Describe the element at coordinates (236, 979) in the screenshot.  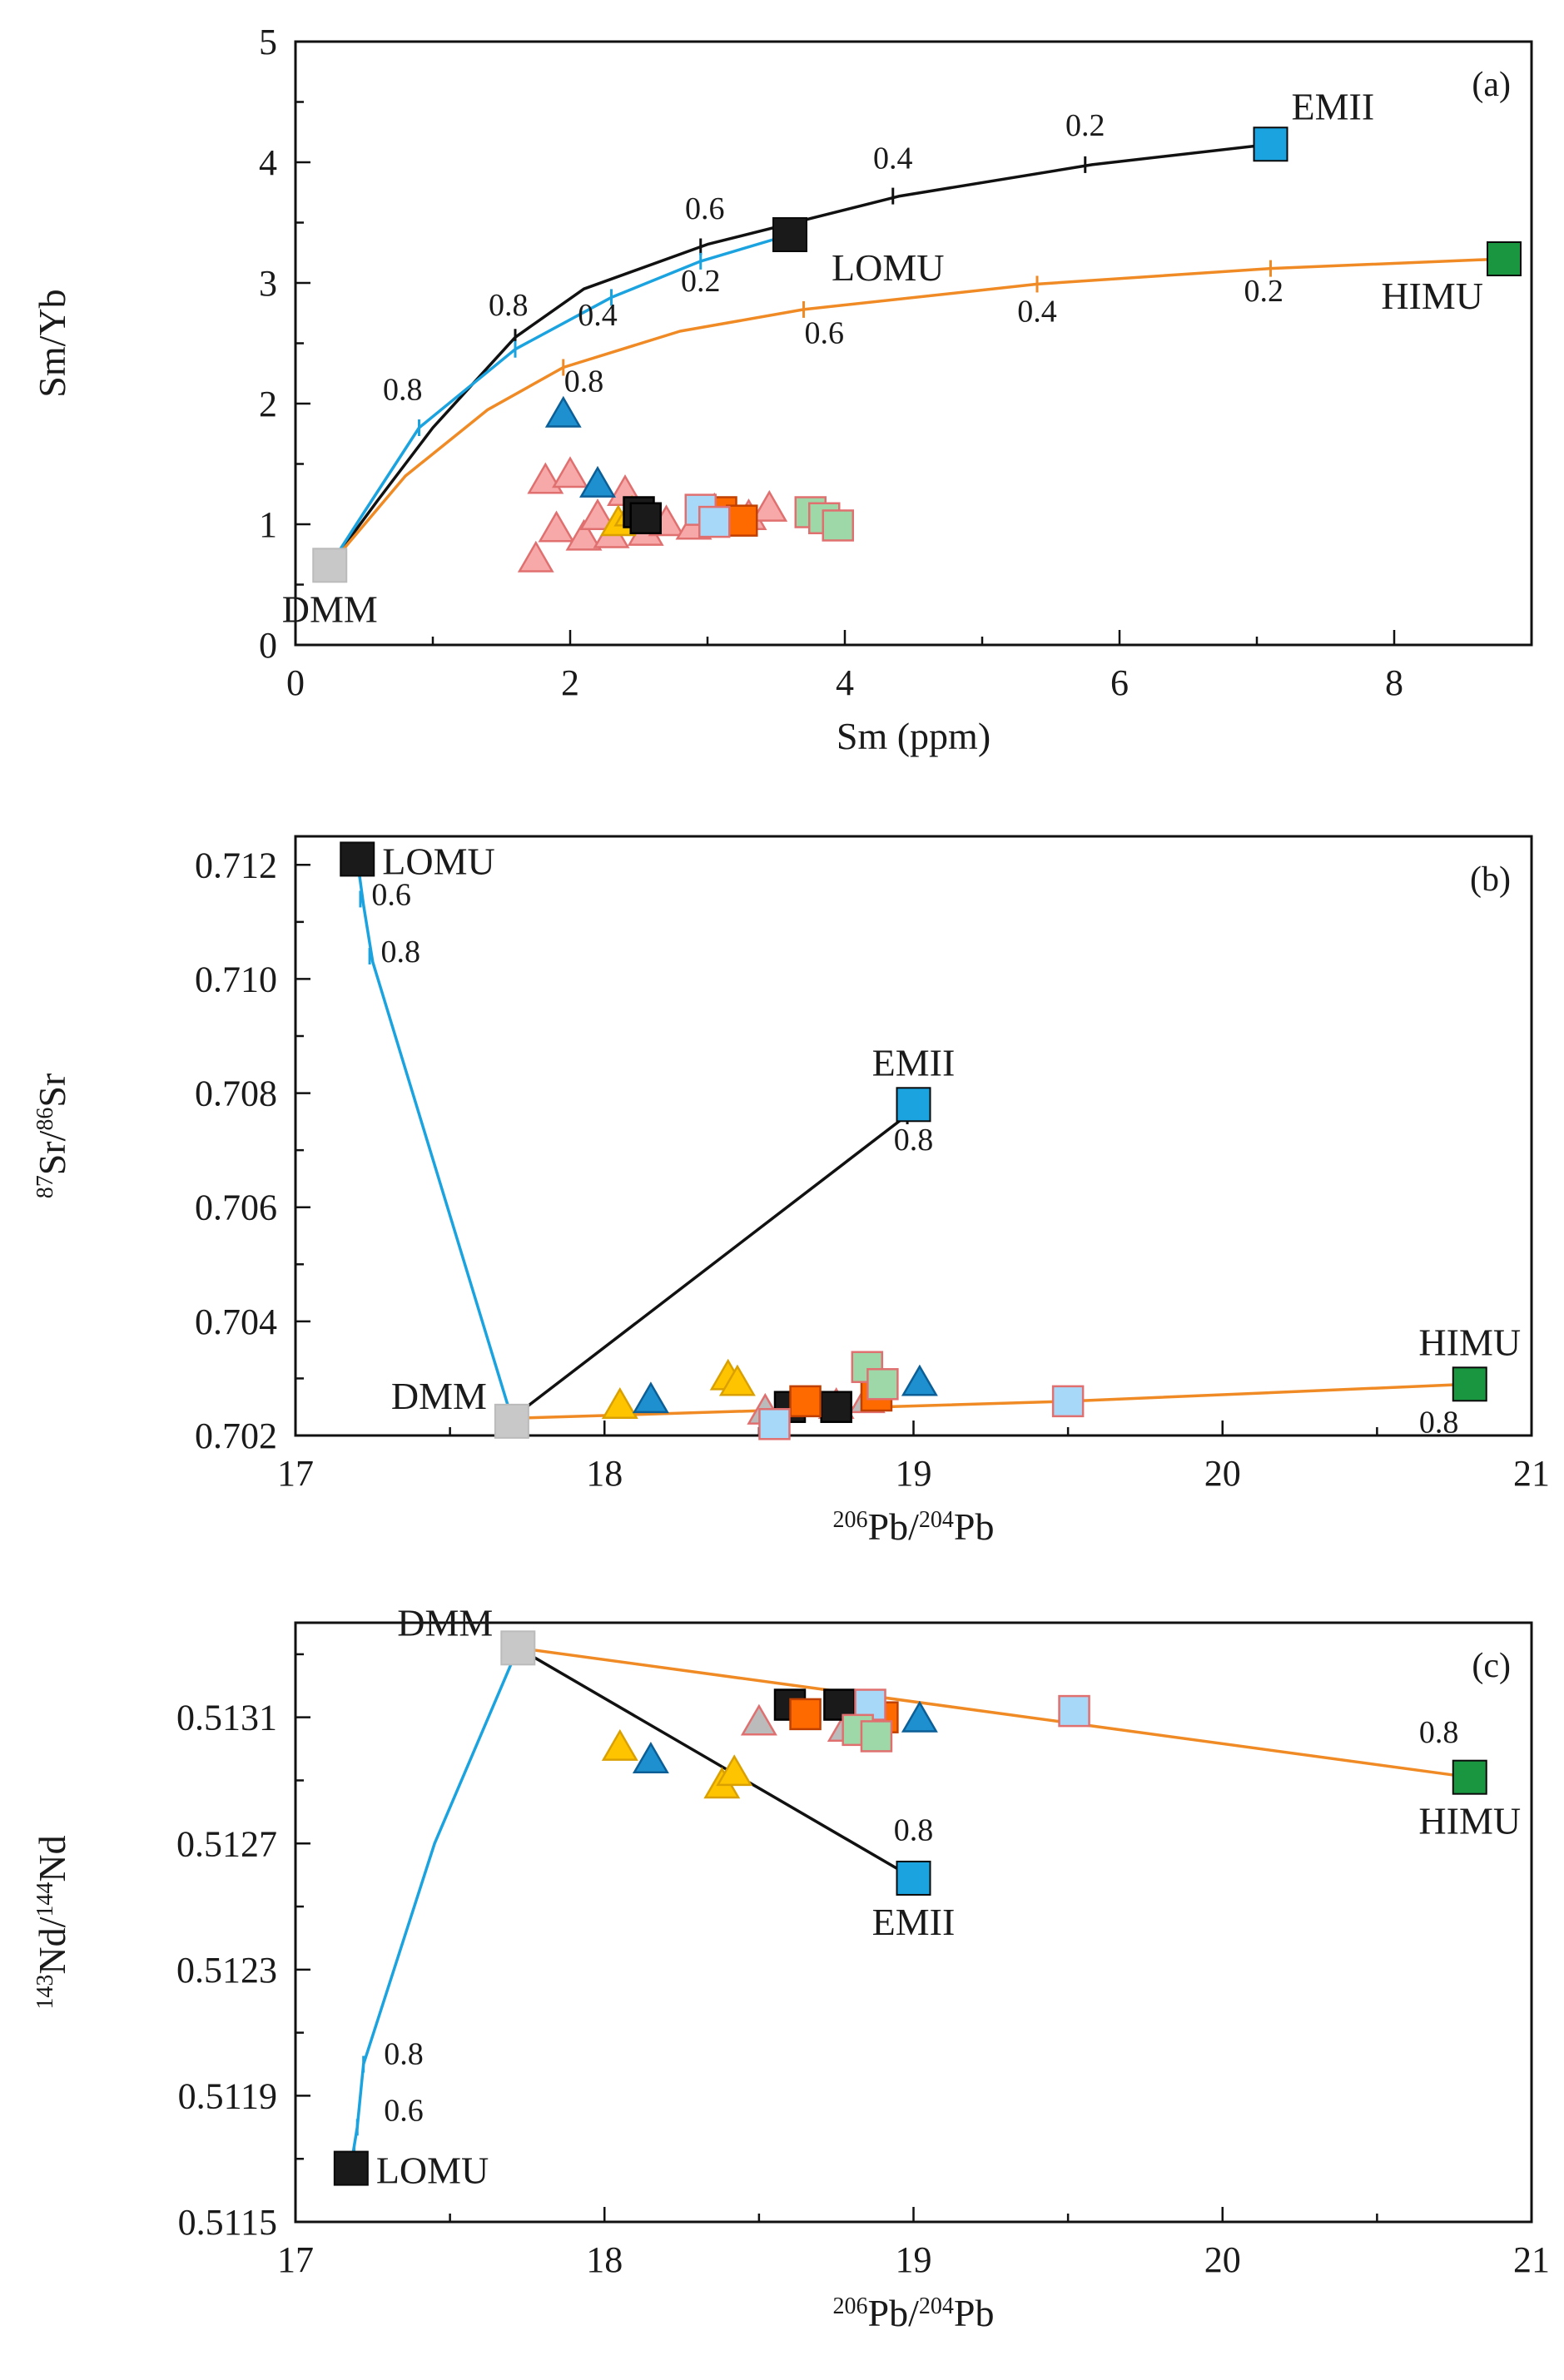
I see `y-tick-label: 0.710` at that location.